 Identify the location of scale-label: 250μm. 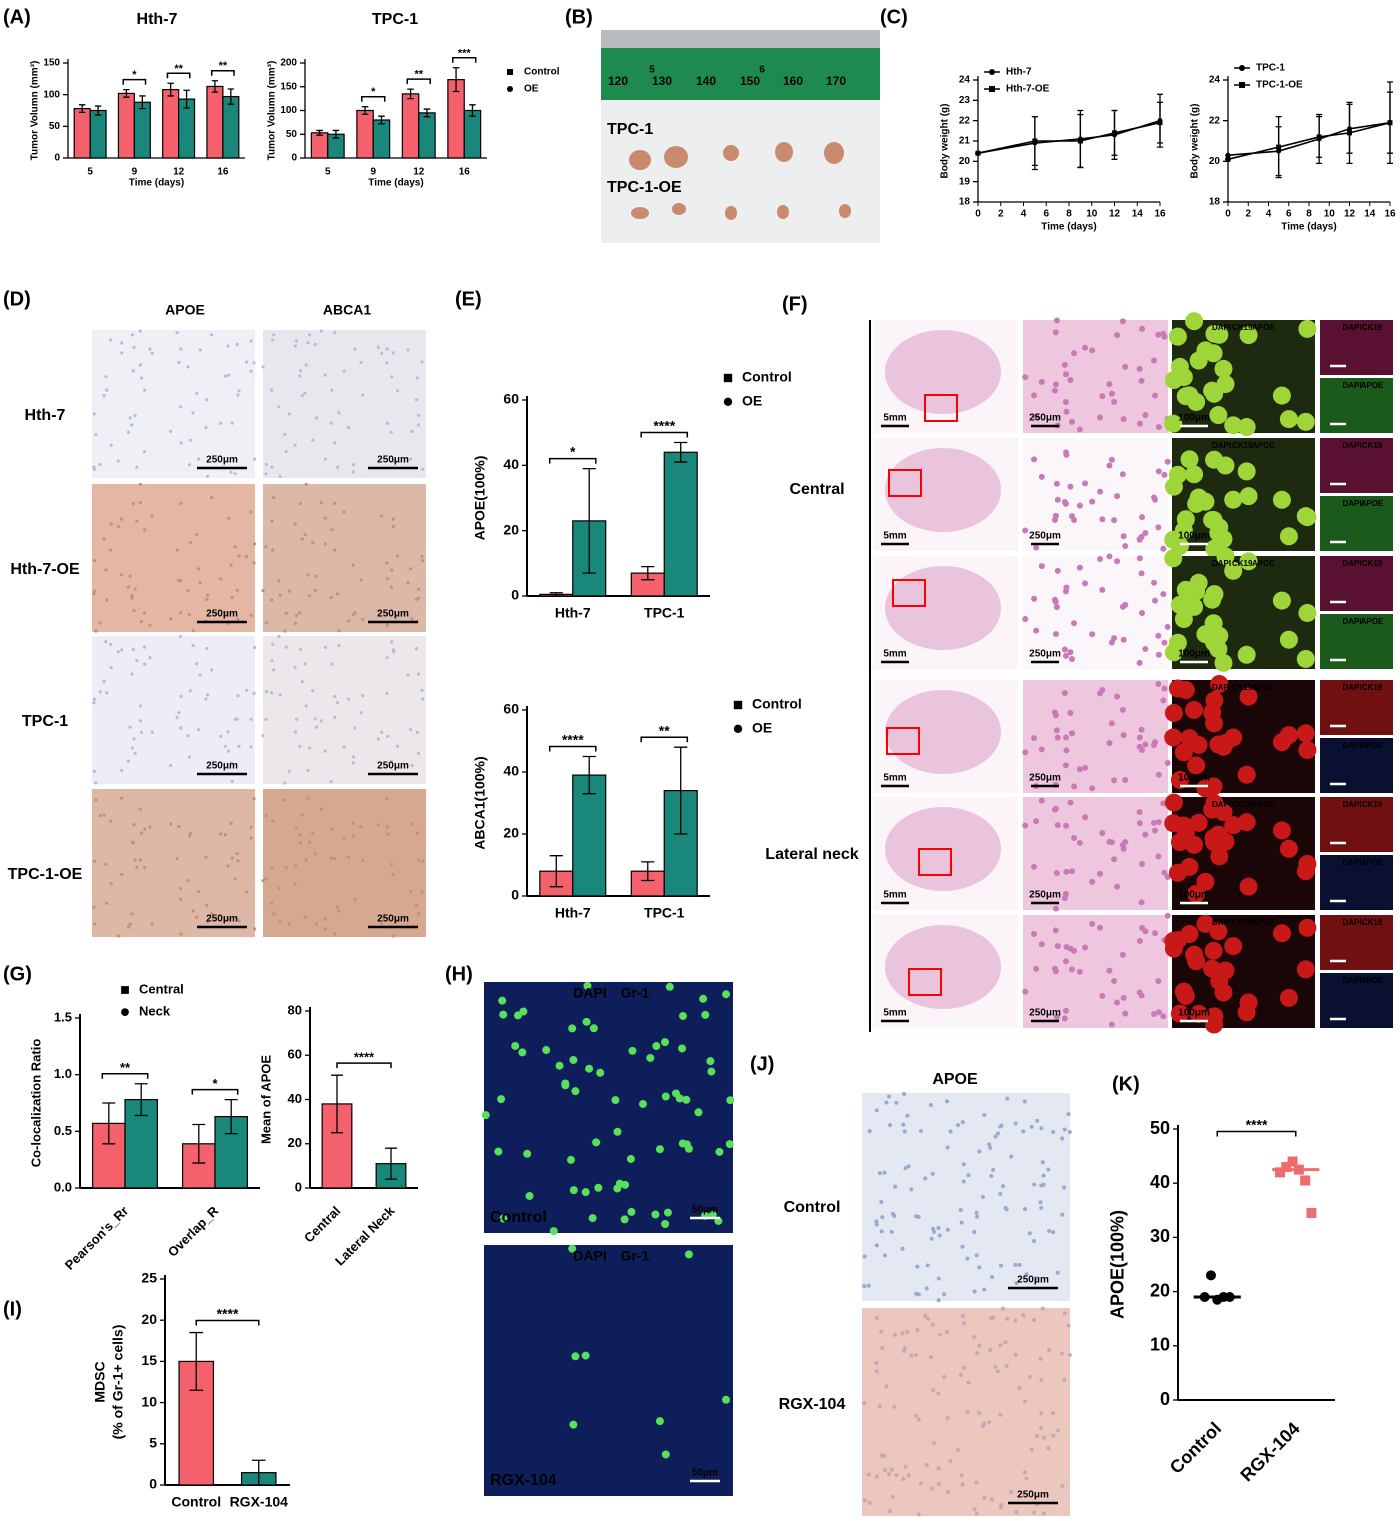
(222, 460).